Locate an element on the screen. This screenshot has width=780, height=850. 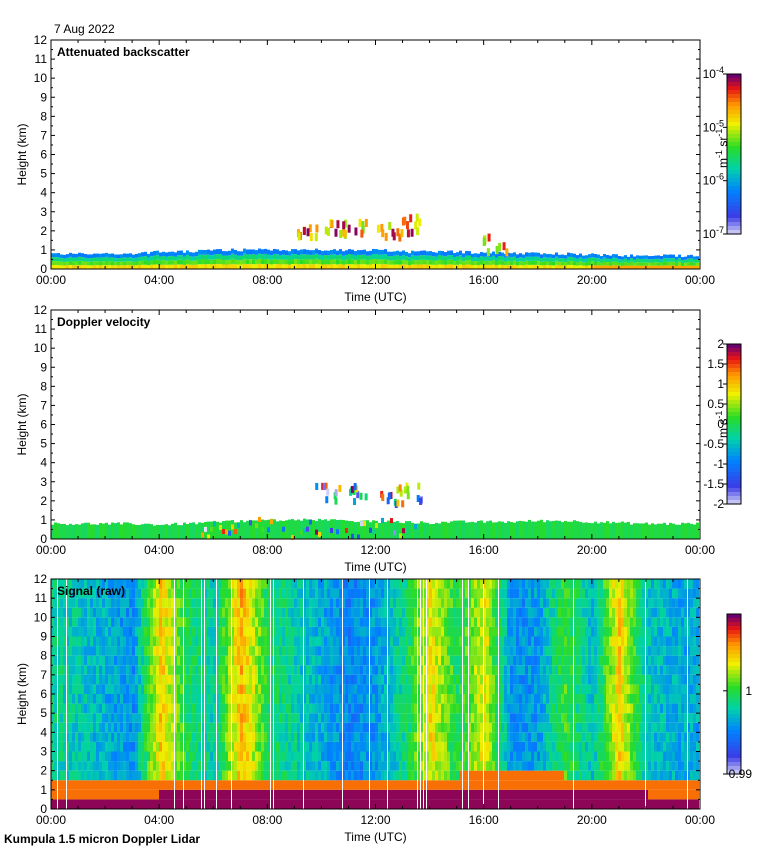
cloud-pixel is located at coordinates (408, 233).